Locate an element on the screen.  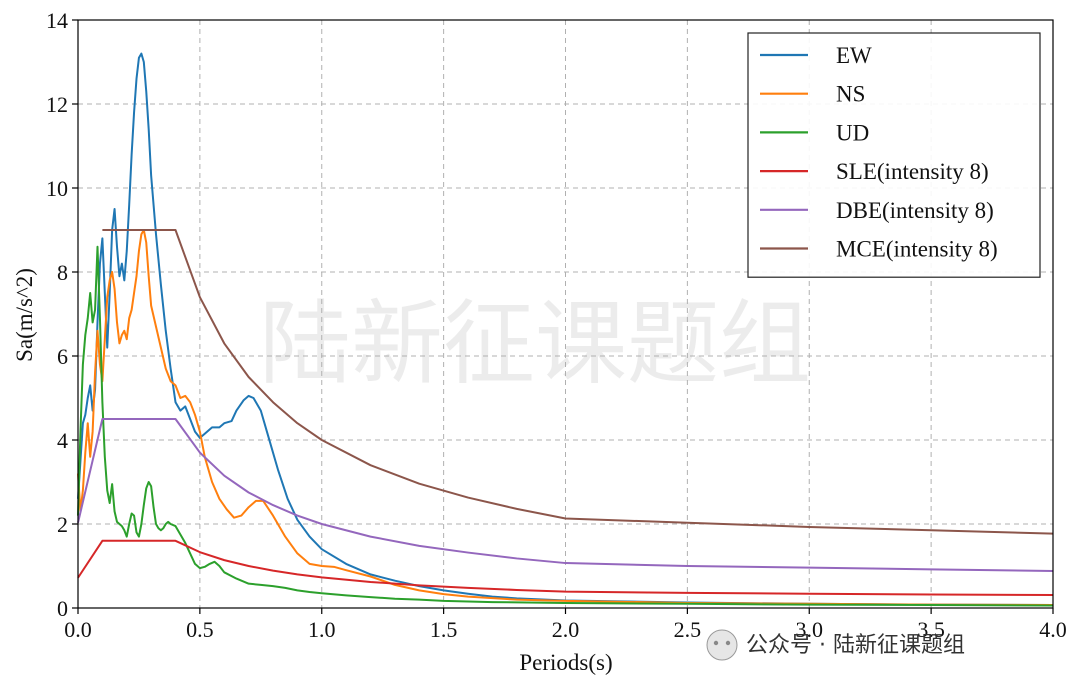
x-tick-label: 2.5 is located at coordinates (688, 629).